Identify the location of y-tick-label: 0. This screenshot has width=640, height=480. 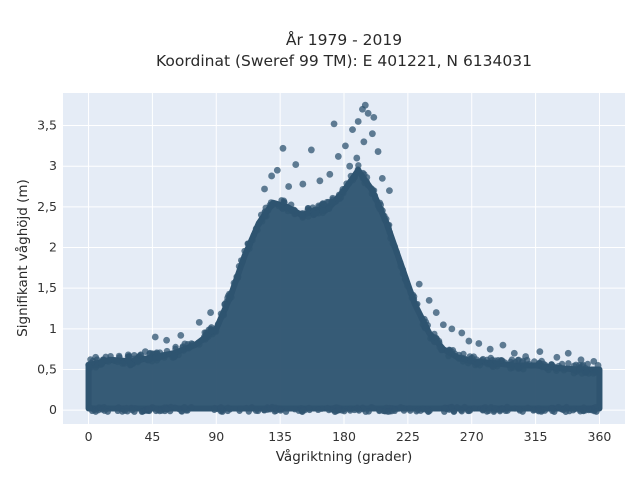
(53, 409).